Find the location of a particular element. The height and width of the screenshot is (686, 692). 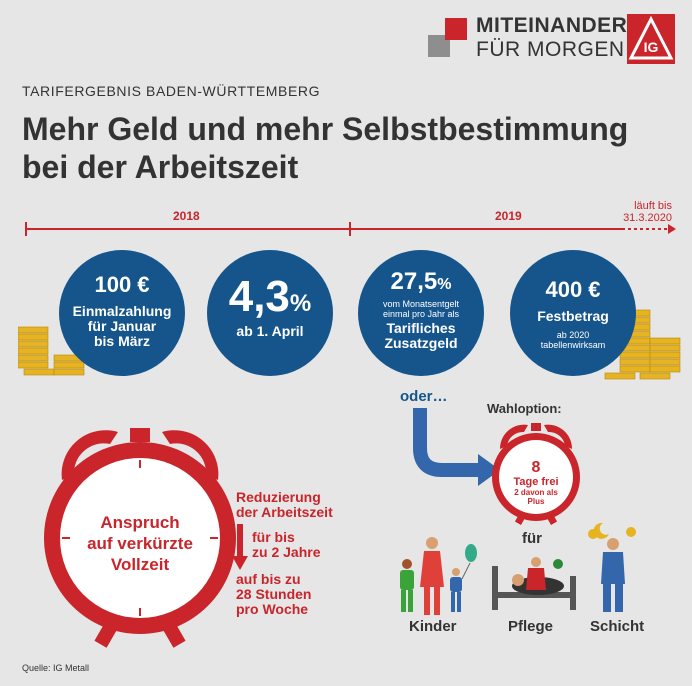

source-note: Quelle: IG Metall is located at coordinates (56, 668).